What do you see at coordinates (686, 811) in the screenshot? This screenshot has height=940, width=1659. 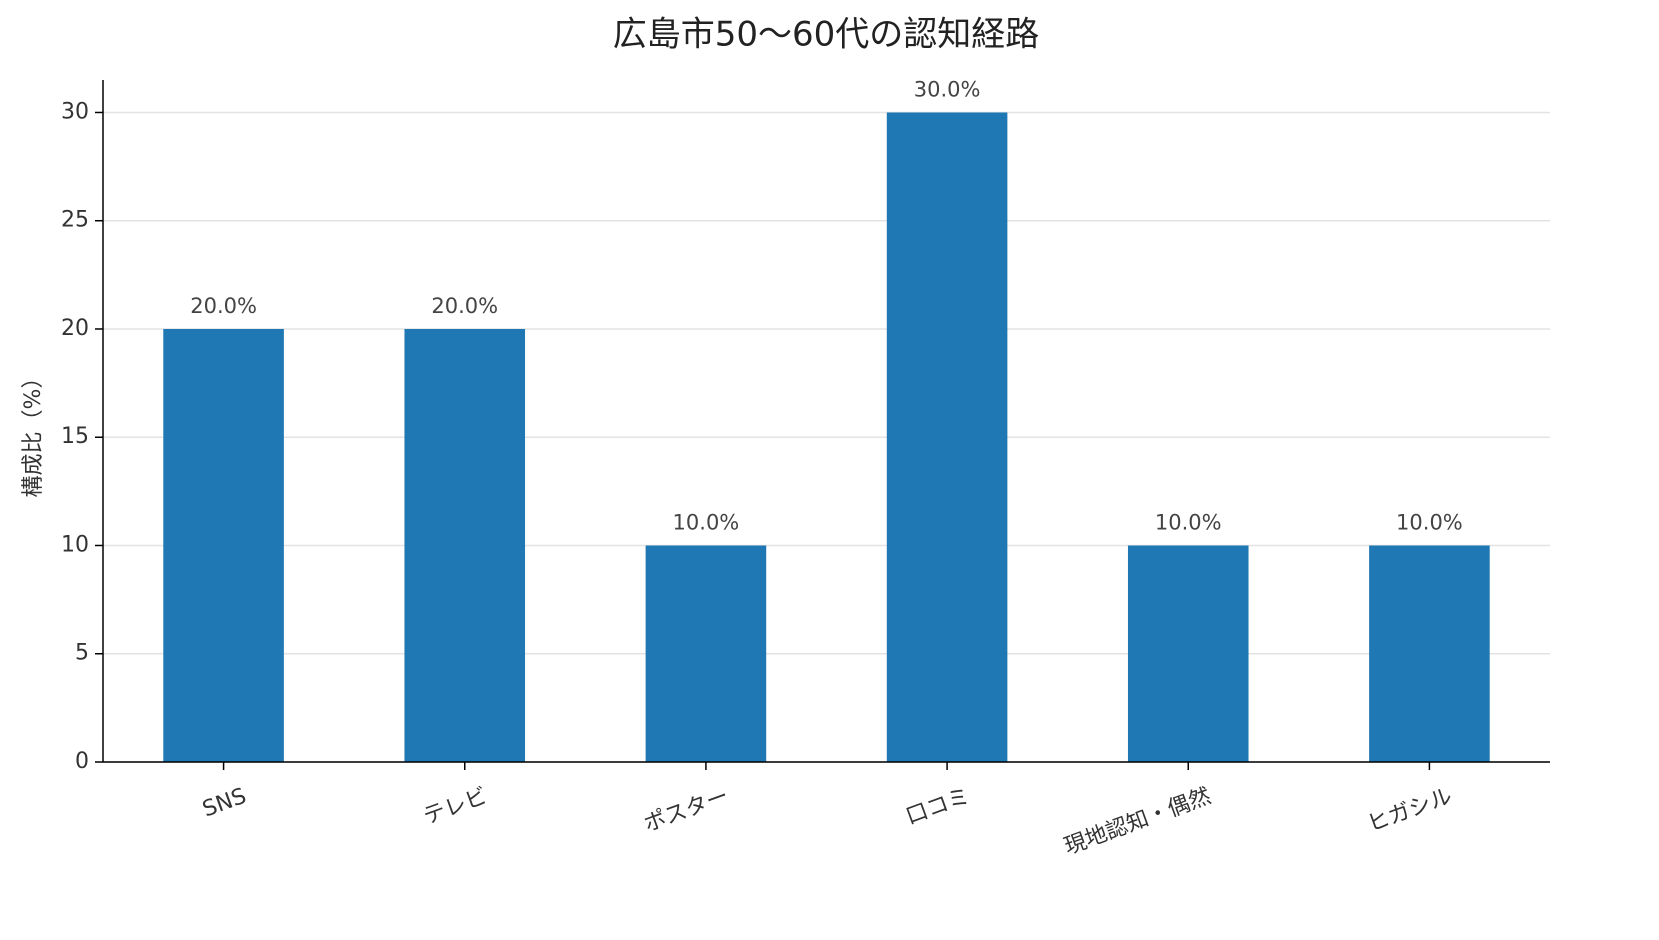 I see `x-tick-label: ポスター` at bounding box center [686, 811].